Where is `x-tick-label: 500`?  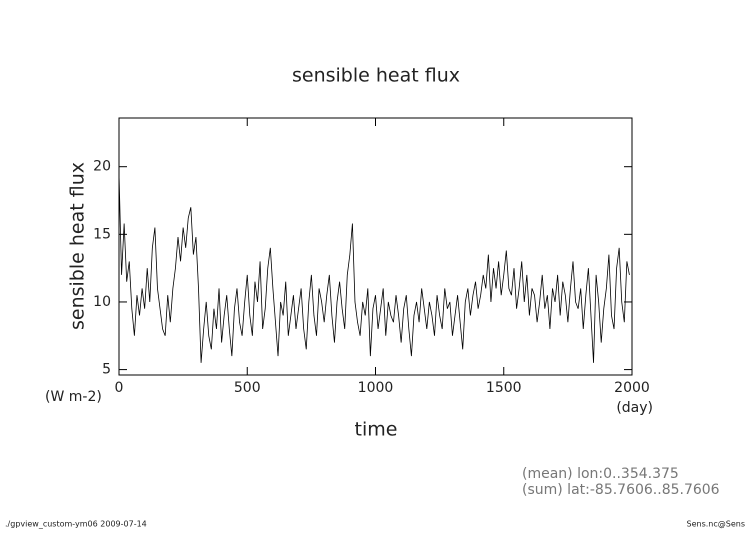 x-tick-label: 500 is located at coordinates (247, 388).